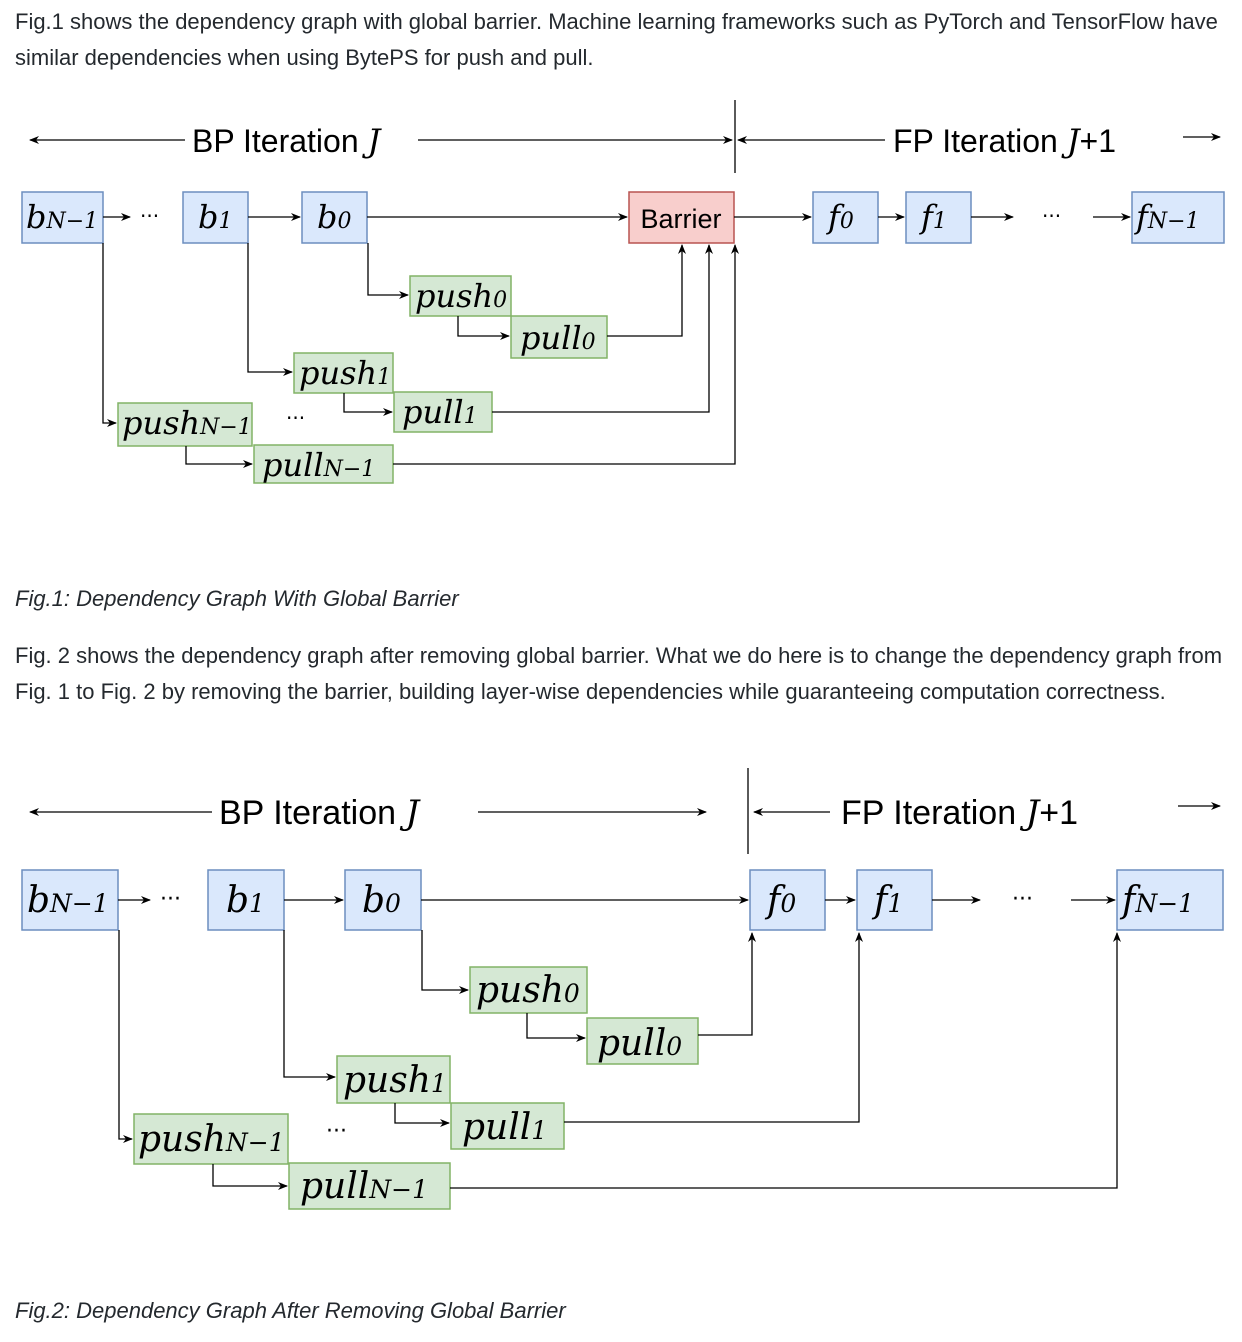 Image resolution: width=1242 pixels, height=1342 pixels. Describe the element at coordinates (170, 899) in the screenshot. I see `ellipsis2-bp: ···` at that location.